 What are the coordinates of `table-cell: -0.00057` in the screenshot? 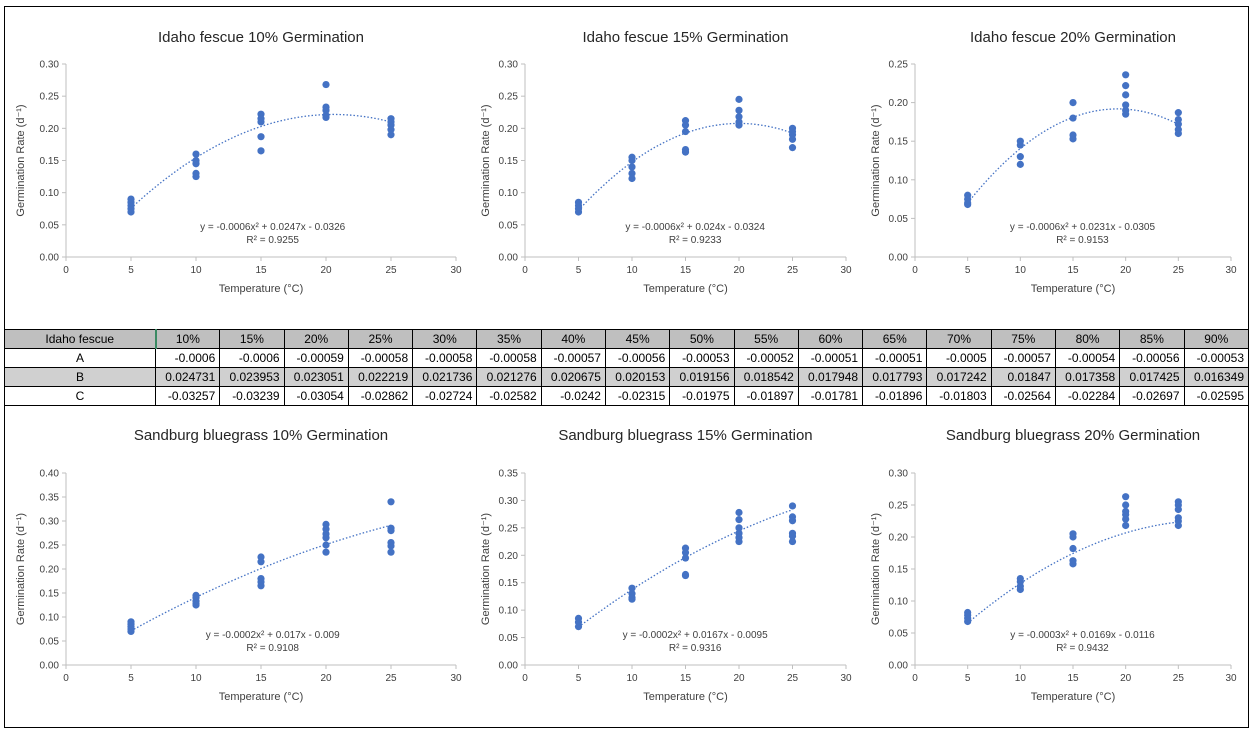 It's located at (573, 358).